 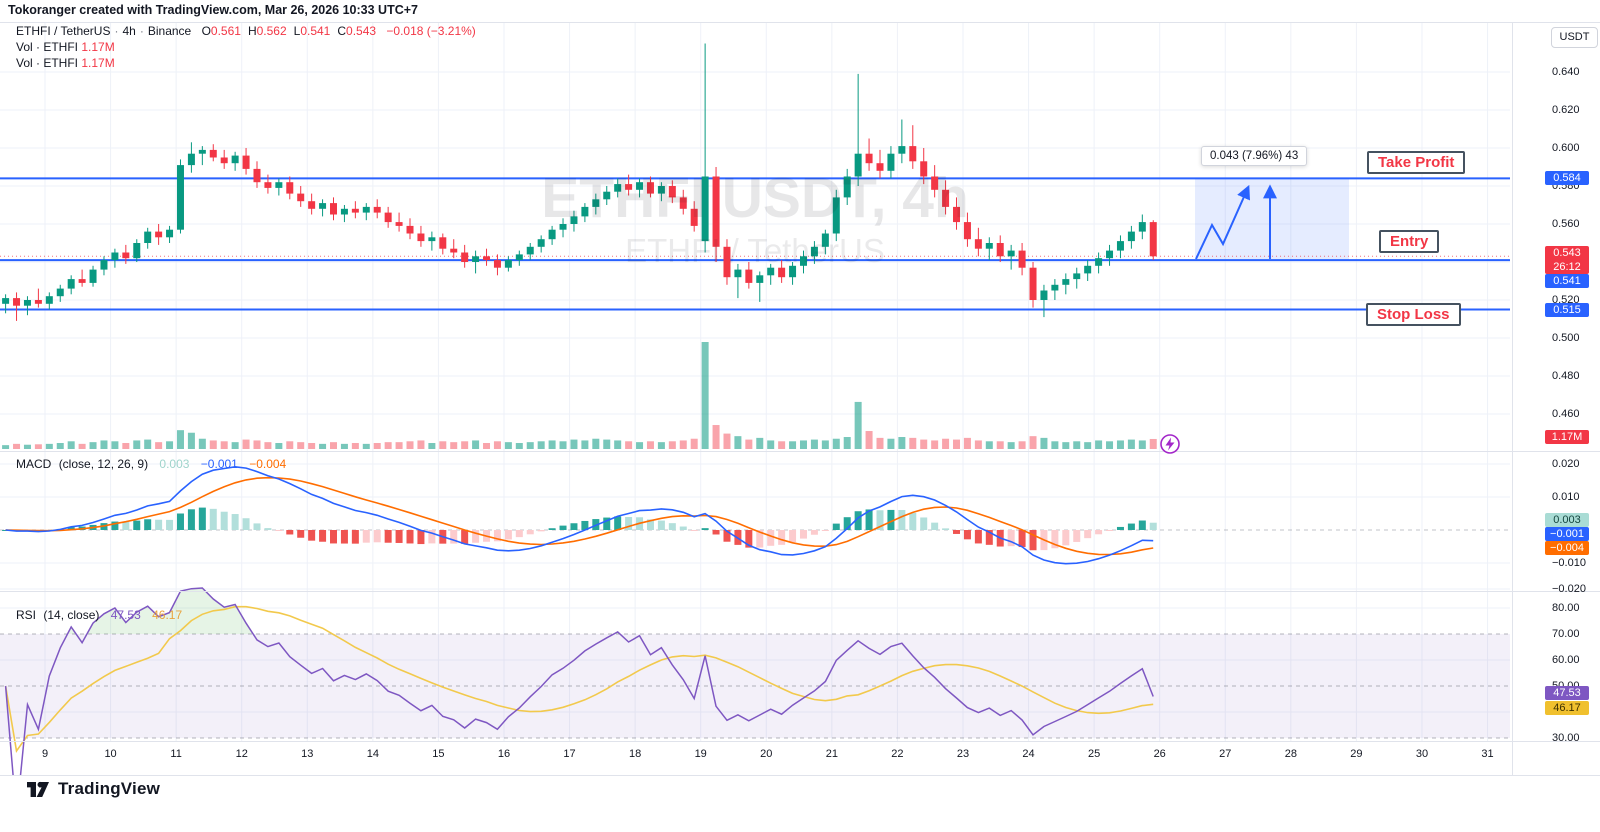 What do you see at coordinates (1567, 178) in the screenshot?
I see `axis-badge-take-profit-price: 0.584` at bounding box center [1567, 178].